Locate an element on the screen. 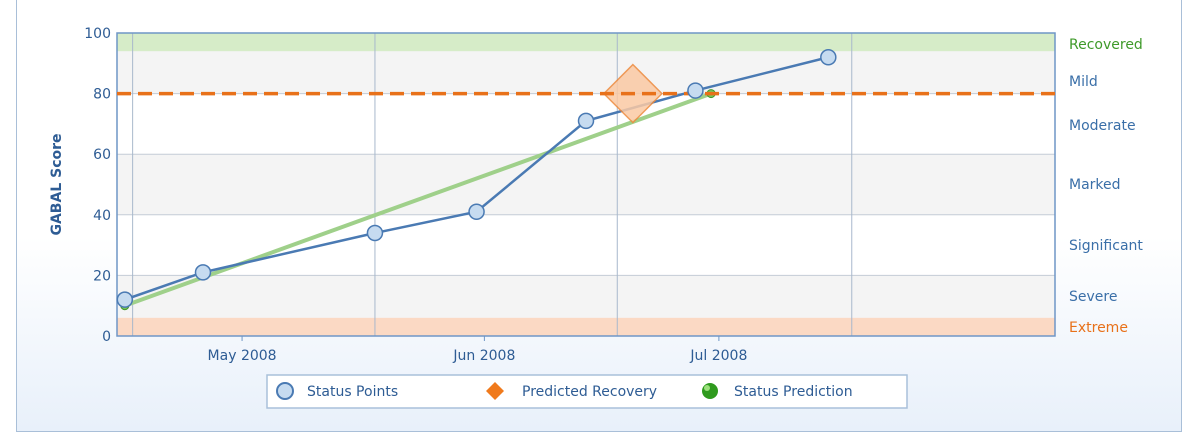  legend-predicted-recovery-label: Predicted Recovery is located at coordinates (589, 392).